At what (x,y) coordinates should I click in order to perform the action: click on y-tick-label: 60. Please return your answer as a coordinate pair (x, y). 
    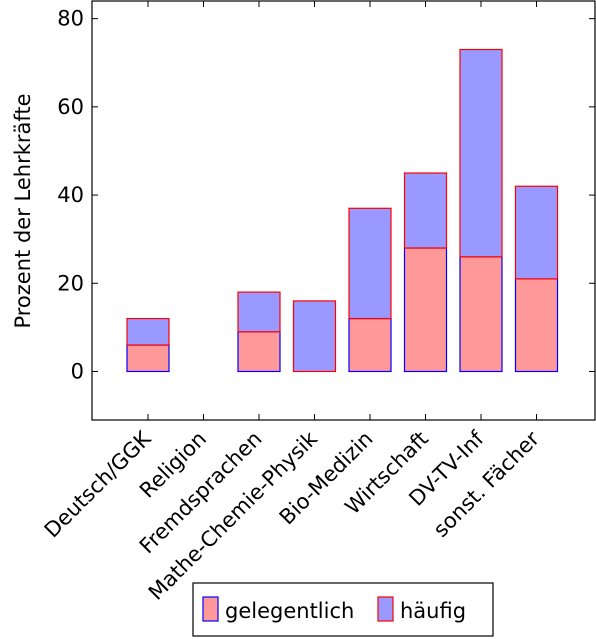
    Looking at the image, I should click on (70, 107).